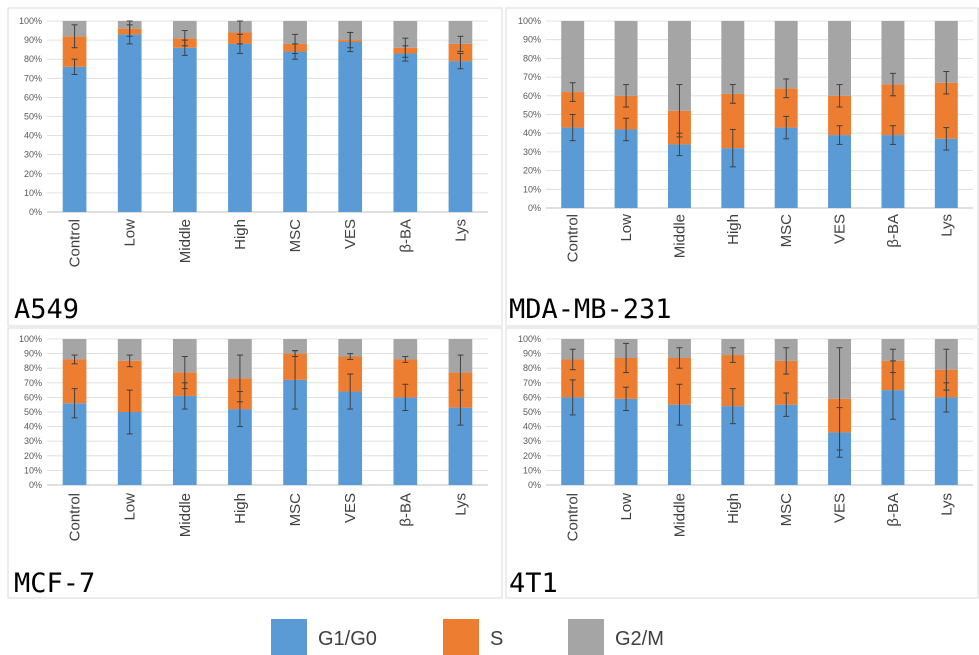 Image resolution: width=979 pixels, height=655 pixels. Describe the element at coordinates (289, 637) in the screenshot. I see `legend-swatch-g1g0` at that location.